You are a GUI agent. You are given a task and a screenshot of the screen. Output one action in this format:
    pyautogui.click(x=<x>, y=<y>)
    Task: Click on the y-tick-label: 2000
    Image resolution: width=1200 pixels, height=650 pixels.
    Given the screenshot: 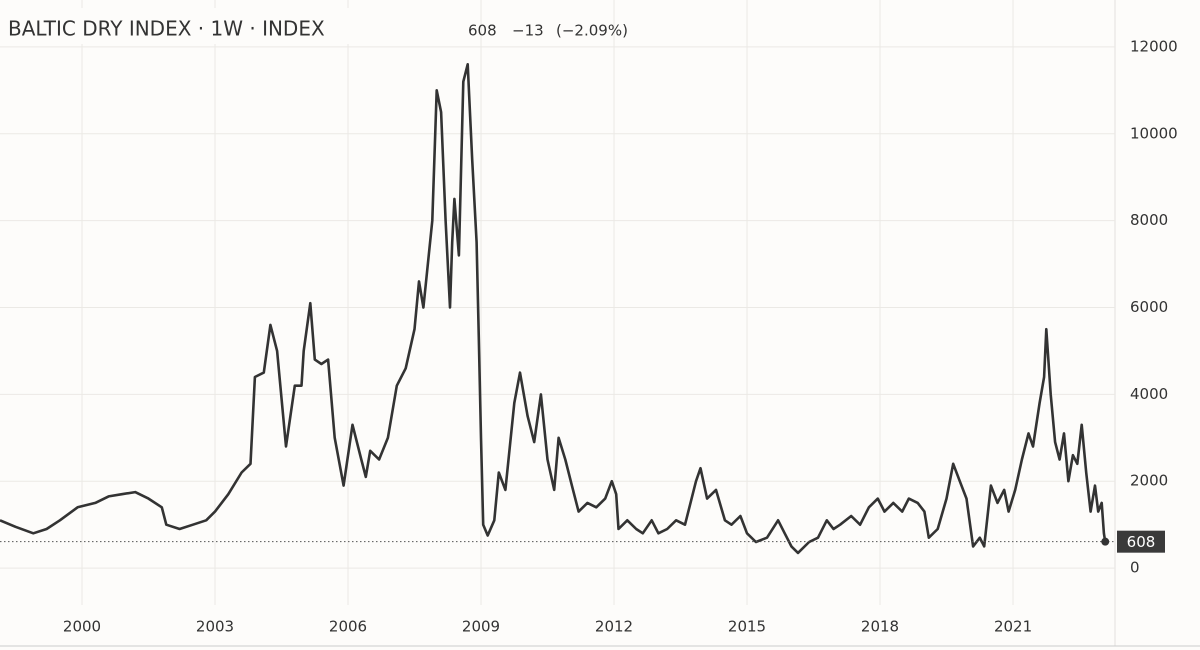 What is the action you would take?
    pyautogui.click(x=1149, y=481)
    